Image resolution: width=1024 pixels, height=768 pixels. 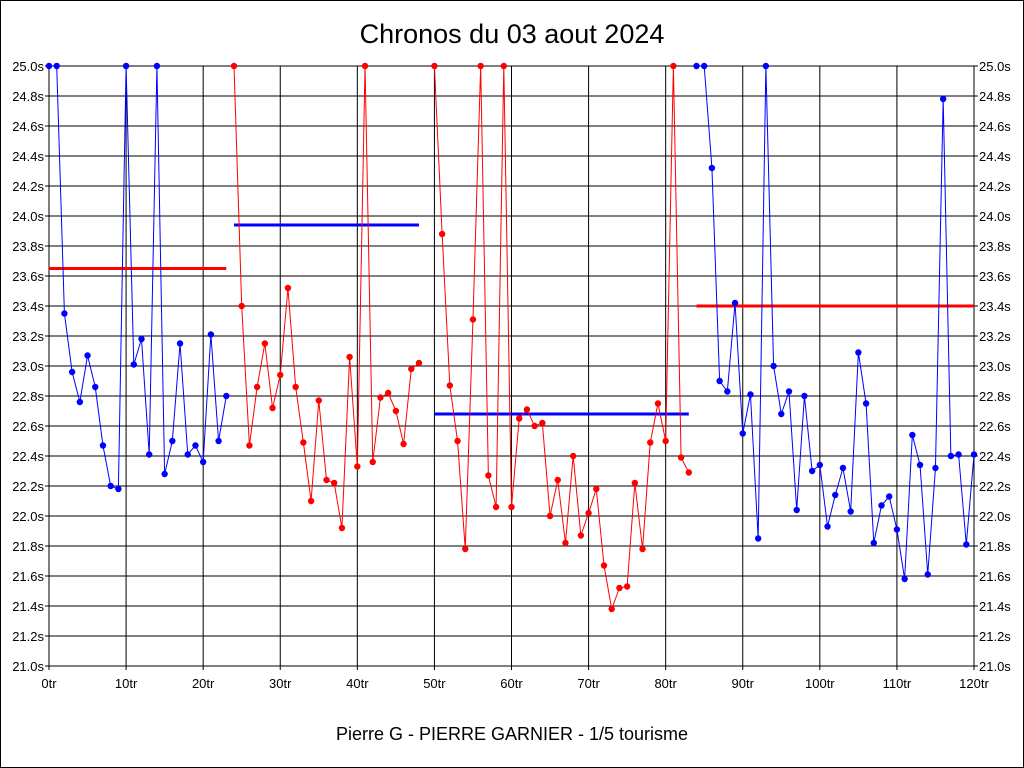 What do you see at coordinates (28, 546) in the screenshot?
I see `y-tick-label-left: 21.8s` at bounding box center [28, 546].